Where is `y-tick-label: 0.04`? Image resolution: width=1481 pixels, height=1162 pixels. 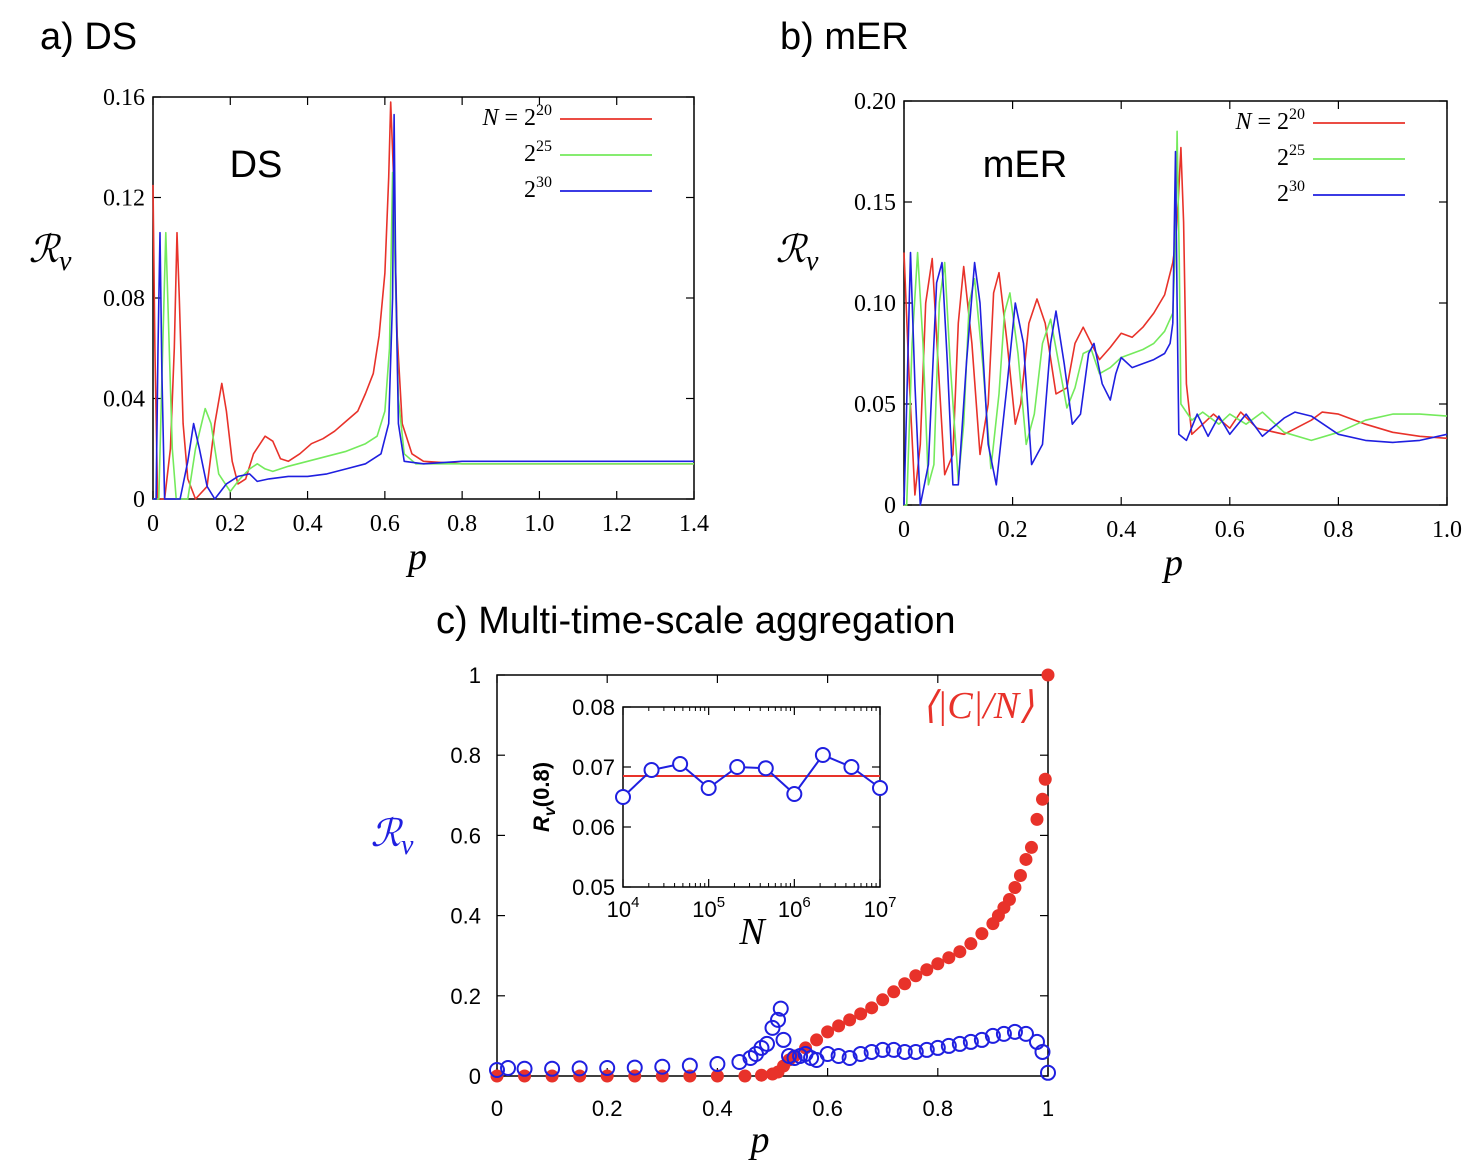 y-tick-label: 0.04 is located at coordinates (124, 400).